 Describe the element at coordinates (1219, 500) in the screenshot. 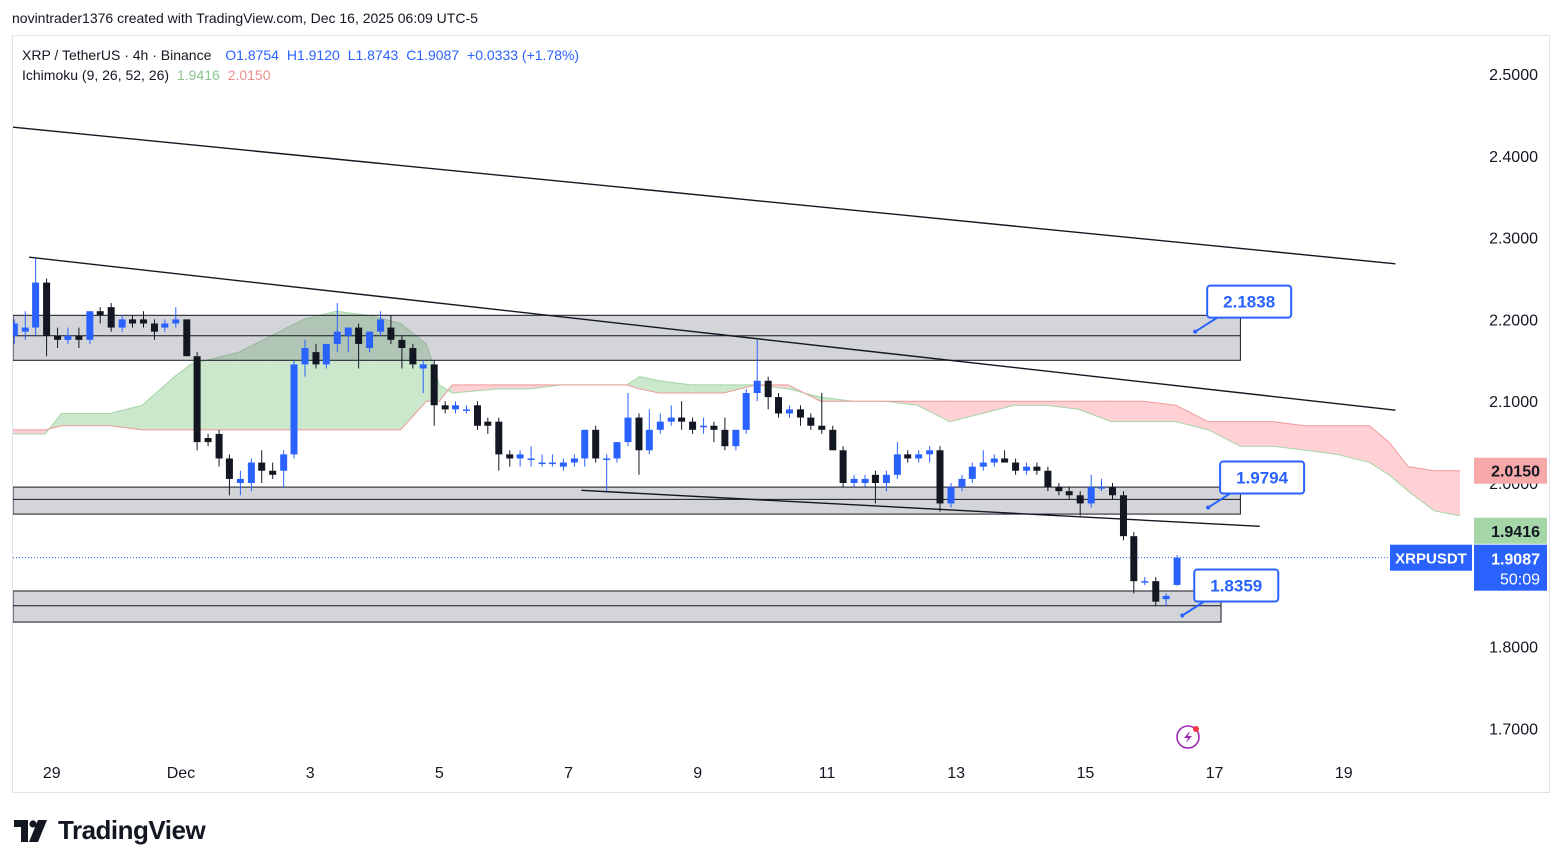

I see `callout-pointer` at that location.